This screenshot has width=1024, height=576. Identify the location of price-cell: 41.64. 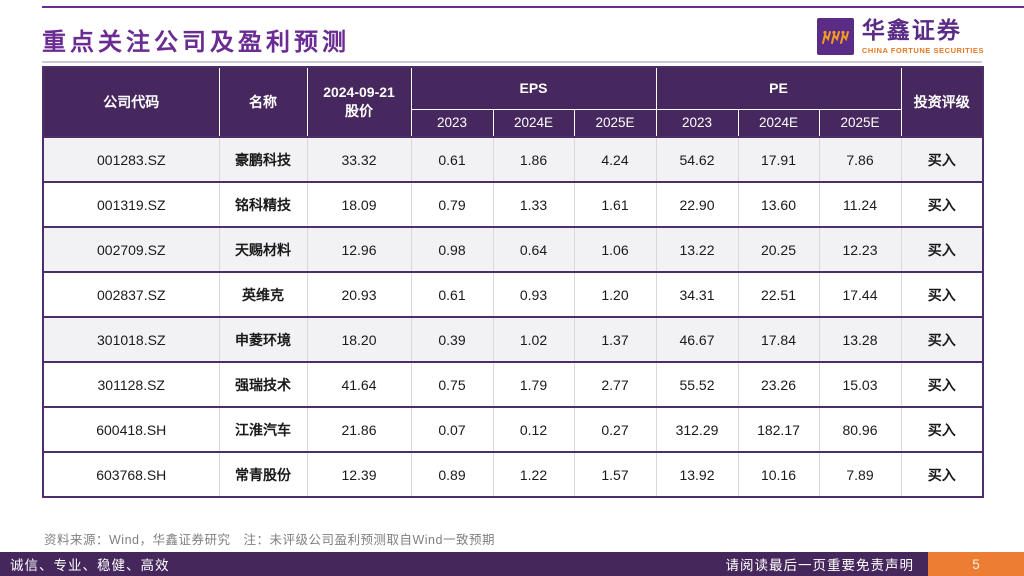
(359, 384).